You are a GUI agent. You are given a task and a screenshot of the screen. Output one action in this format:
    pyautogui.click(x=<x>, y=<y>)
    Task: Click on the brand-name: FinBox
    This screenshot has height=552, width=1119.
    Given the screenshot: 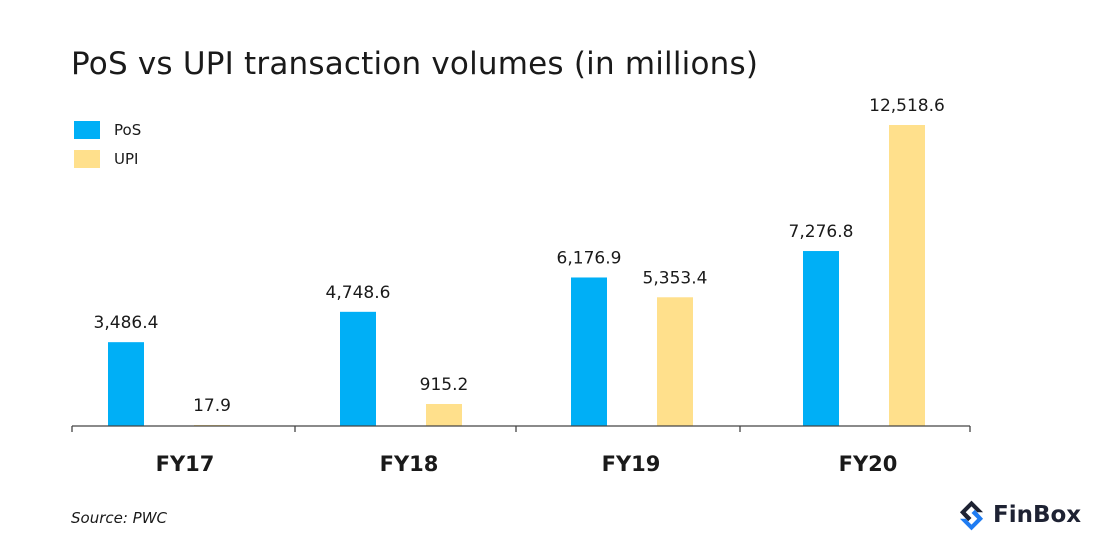 What is the action you would take?
    pyautogui.click(x=1037, y=515)
    